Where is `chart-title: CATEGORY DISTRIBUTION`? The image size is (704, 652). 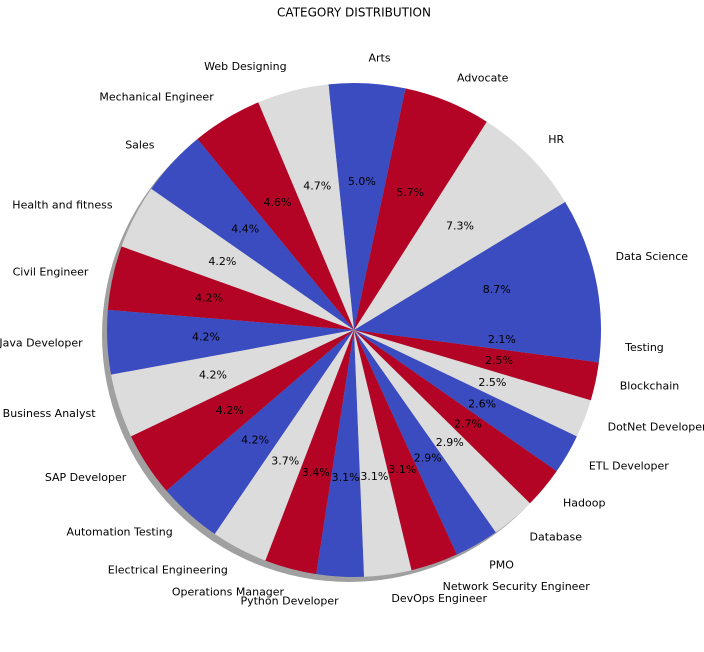 chart-title: CATEGORY DISTRIBUTION is located at coordinates (354, 13).